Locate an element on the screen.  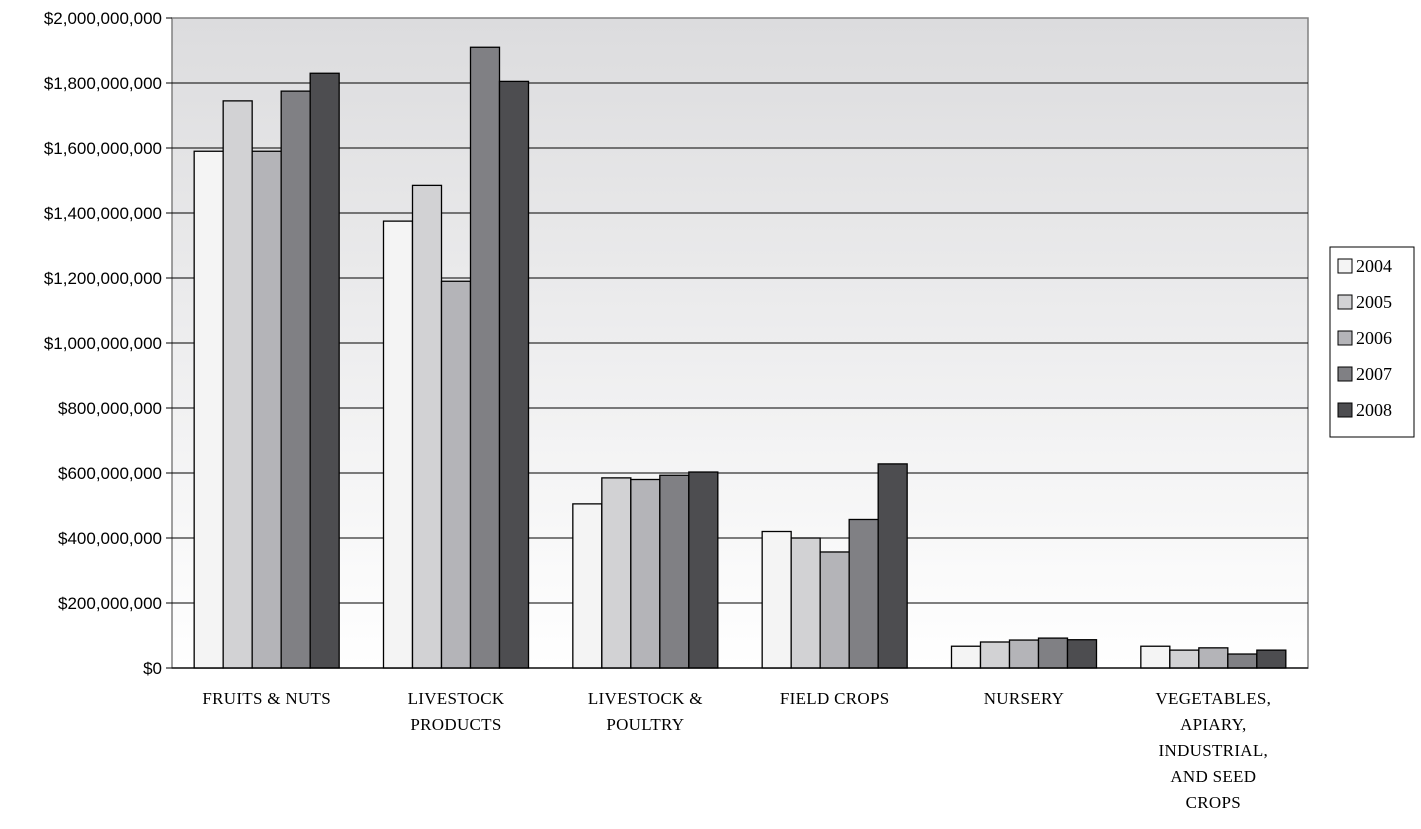
legend: 2004 2005 2006 2007 2008 is located at coordinates (1372, 342).